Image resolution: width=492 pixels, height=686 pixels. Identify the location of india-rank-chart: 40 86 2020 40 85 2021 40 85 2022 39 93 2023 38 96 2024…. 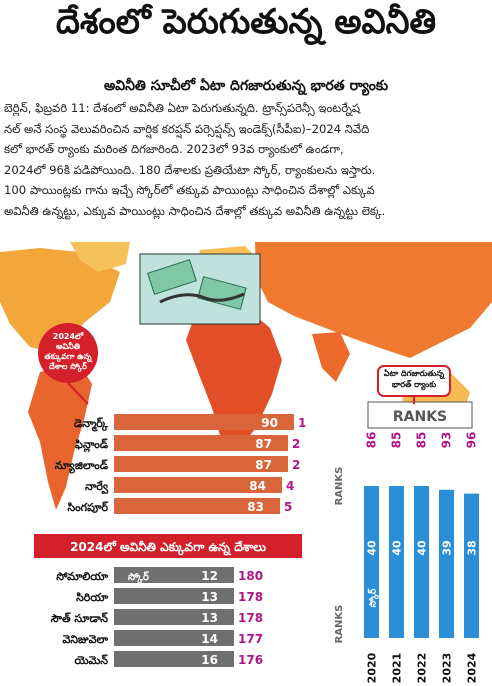
(421, 558).